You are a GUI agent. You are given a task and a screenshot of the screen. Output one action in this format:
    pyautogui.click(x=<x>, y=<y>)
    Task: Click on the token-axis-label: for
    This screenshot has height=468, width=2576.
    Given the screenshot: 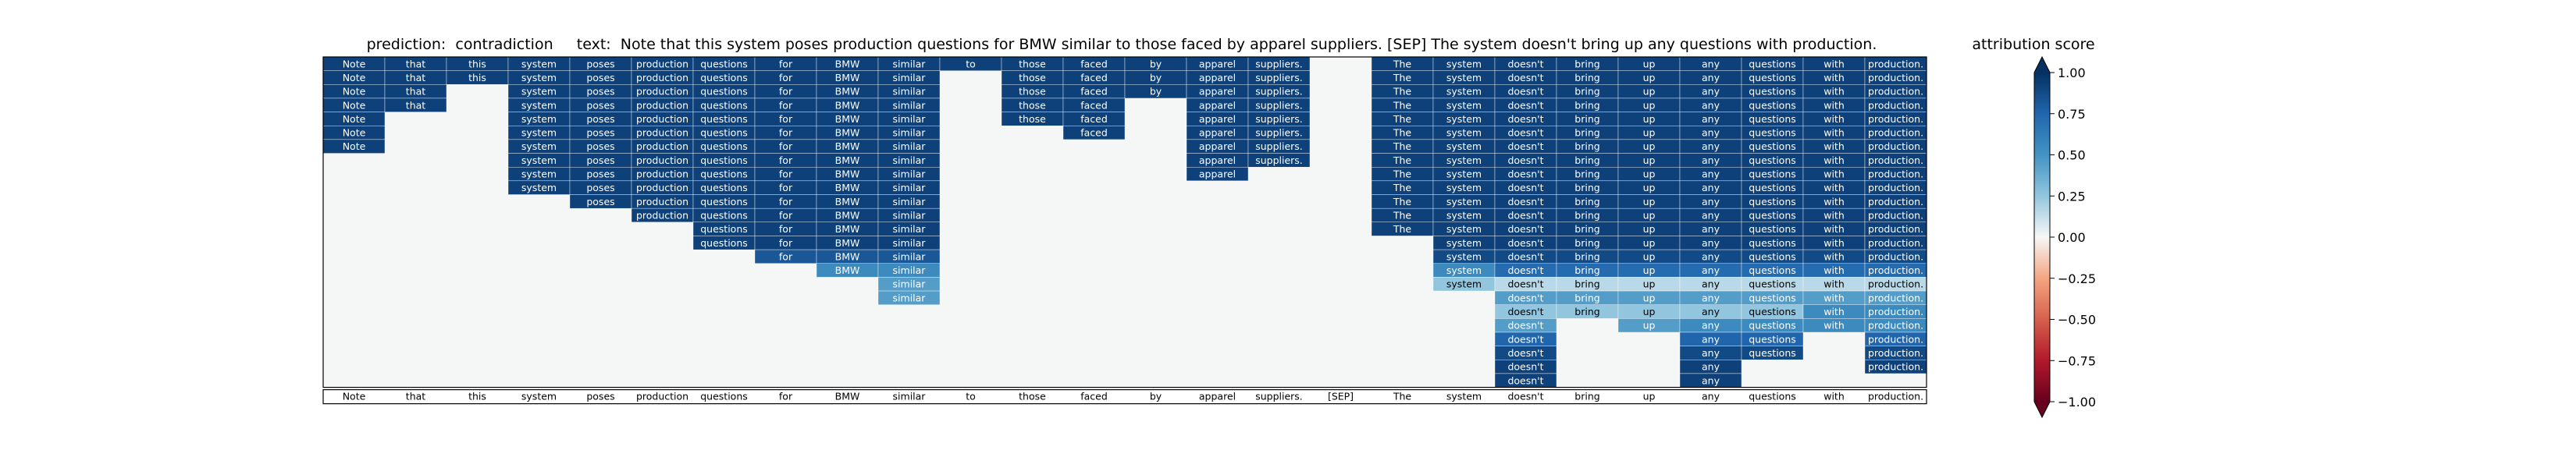 What is the action you would take?
    pyautogui.click(x=786, y=397)
    